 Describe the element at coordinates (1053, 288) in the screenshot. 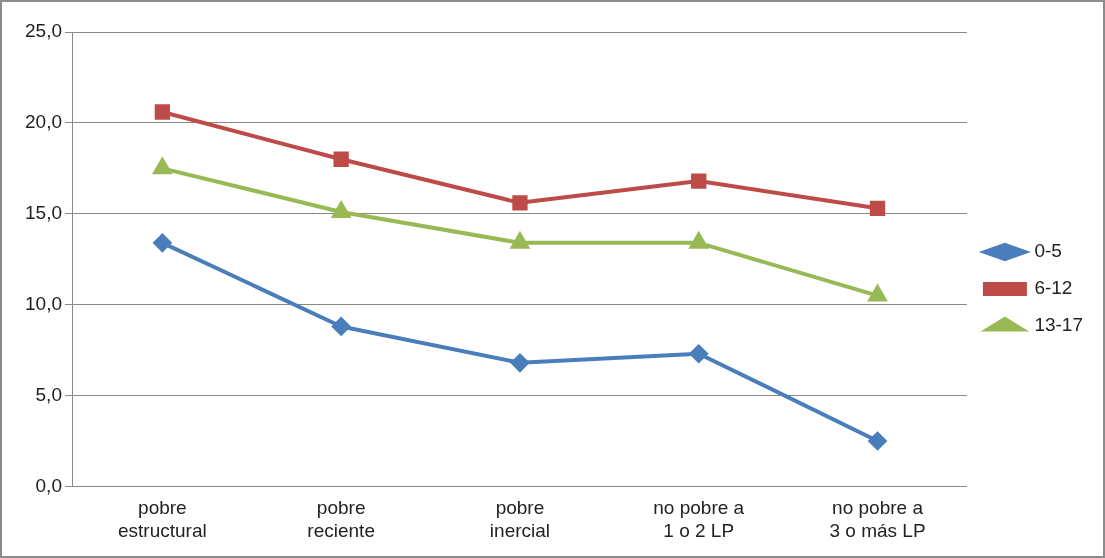

I see `legend-label: 6-12` at that location.